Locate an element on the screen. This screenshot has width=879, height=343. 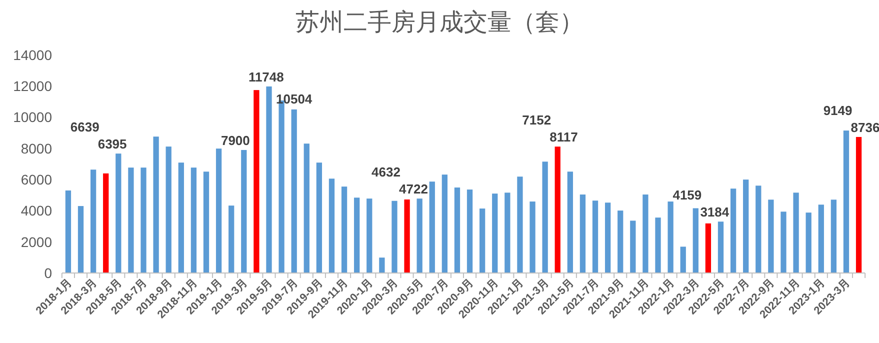
data-label: 8117 is located at coordinates (564, 137).